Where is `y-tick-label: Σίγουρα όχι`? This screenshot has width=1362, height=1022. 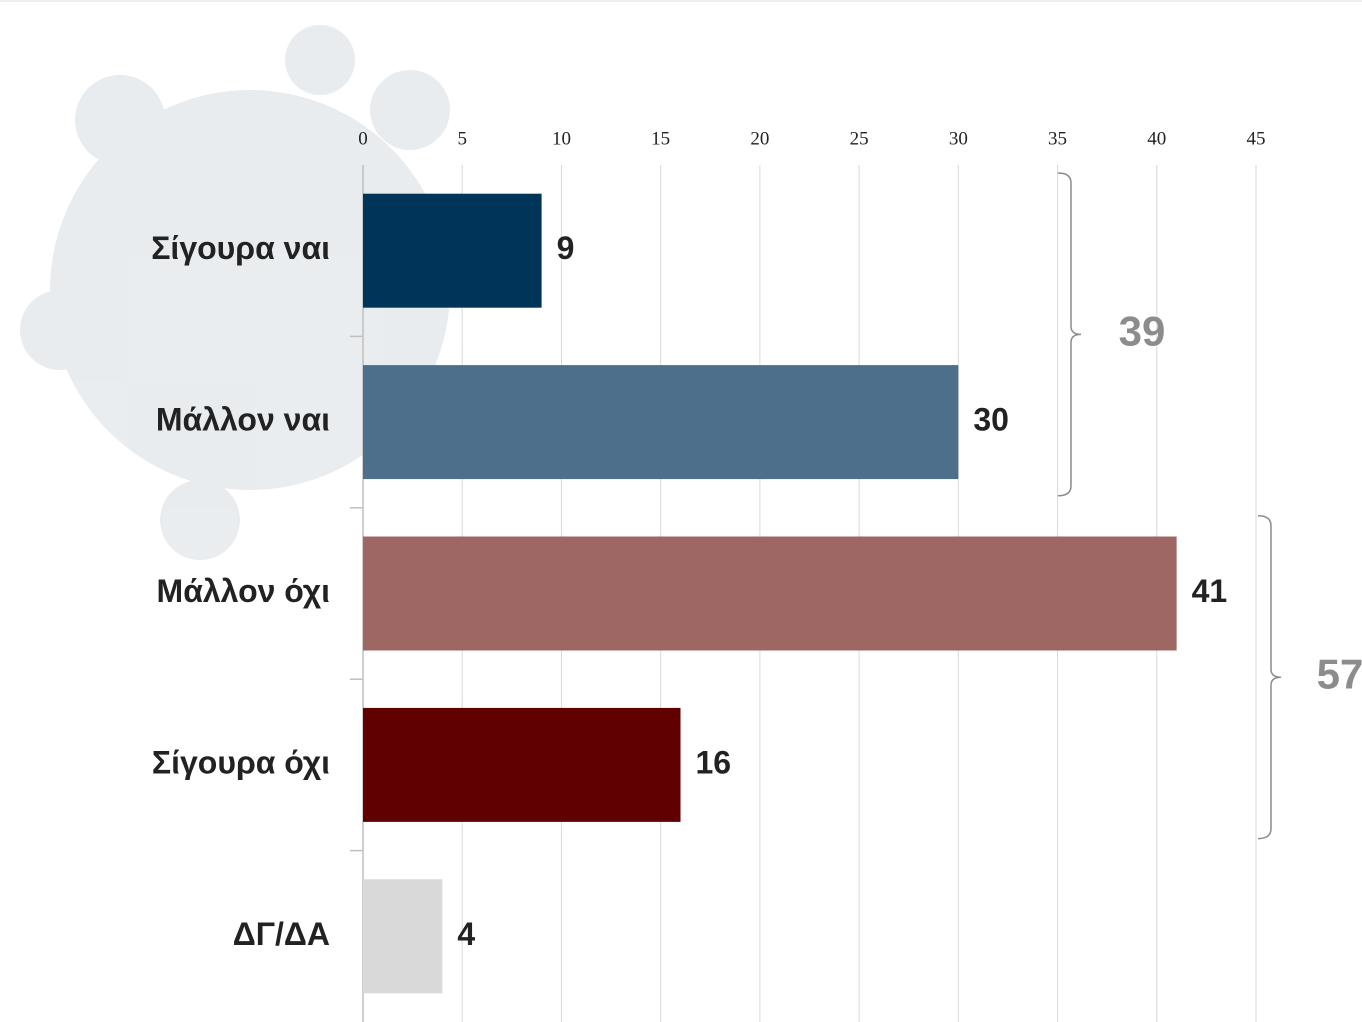
y-tick-label: Σίγουρα όχι is located at coordinates (241, 762).